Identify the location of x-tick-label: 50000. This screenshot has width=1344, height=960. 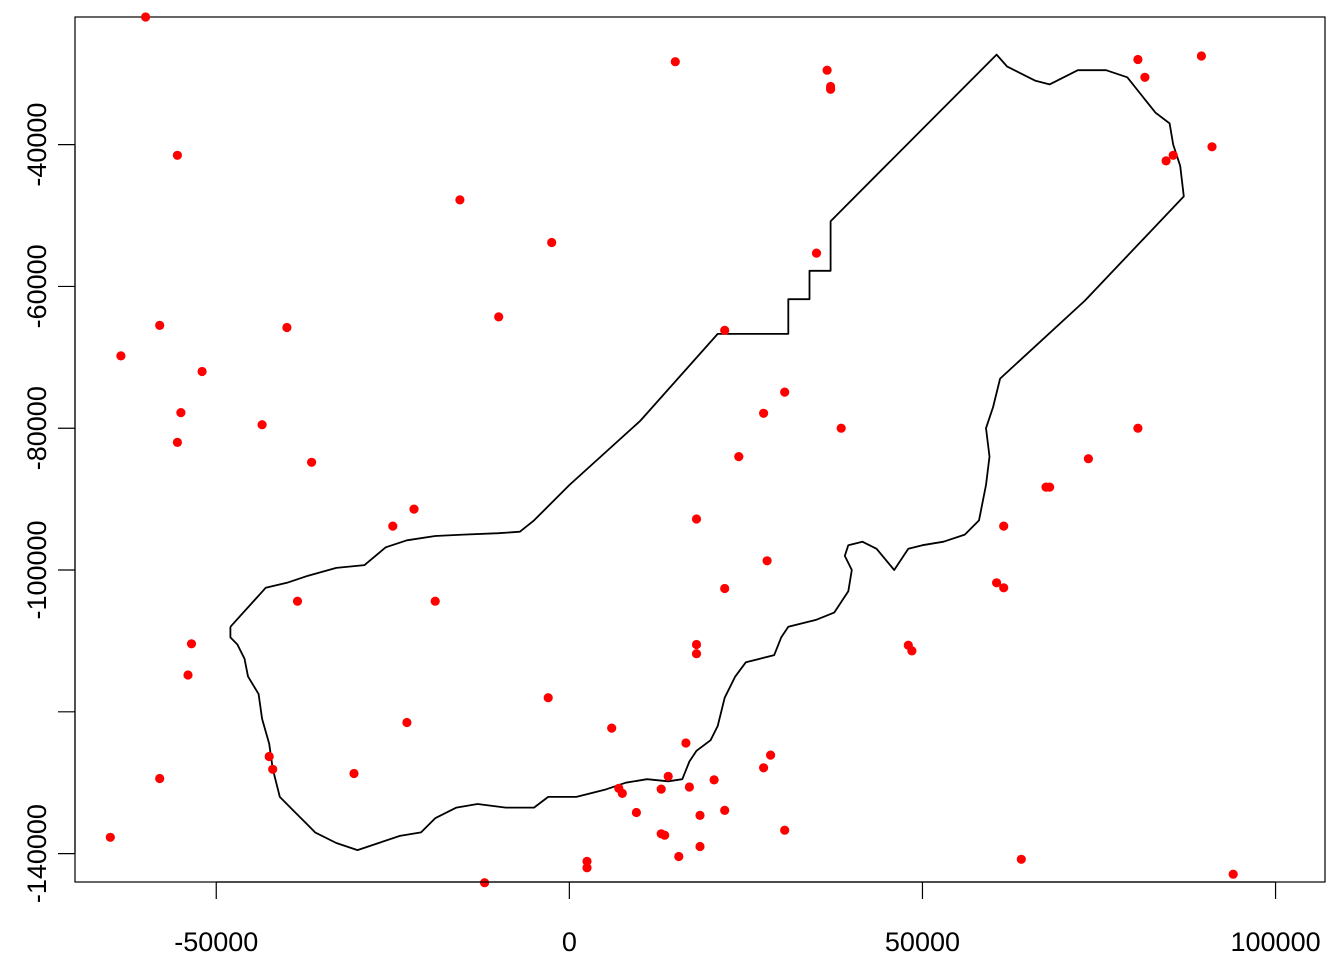
(922, 942).